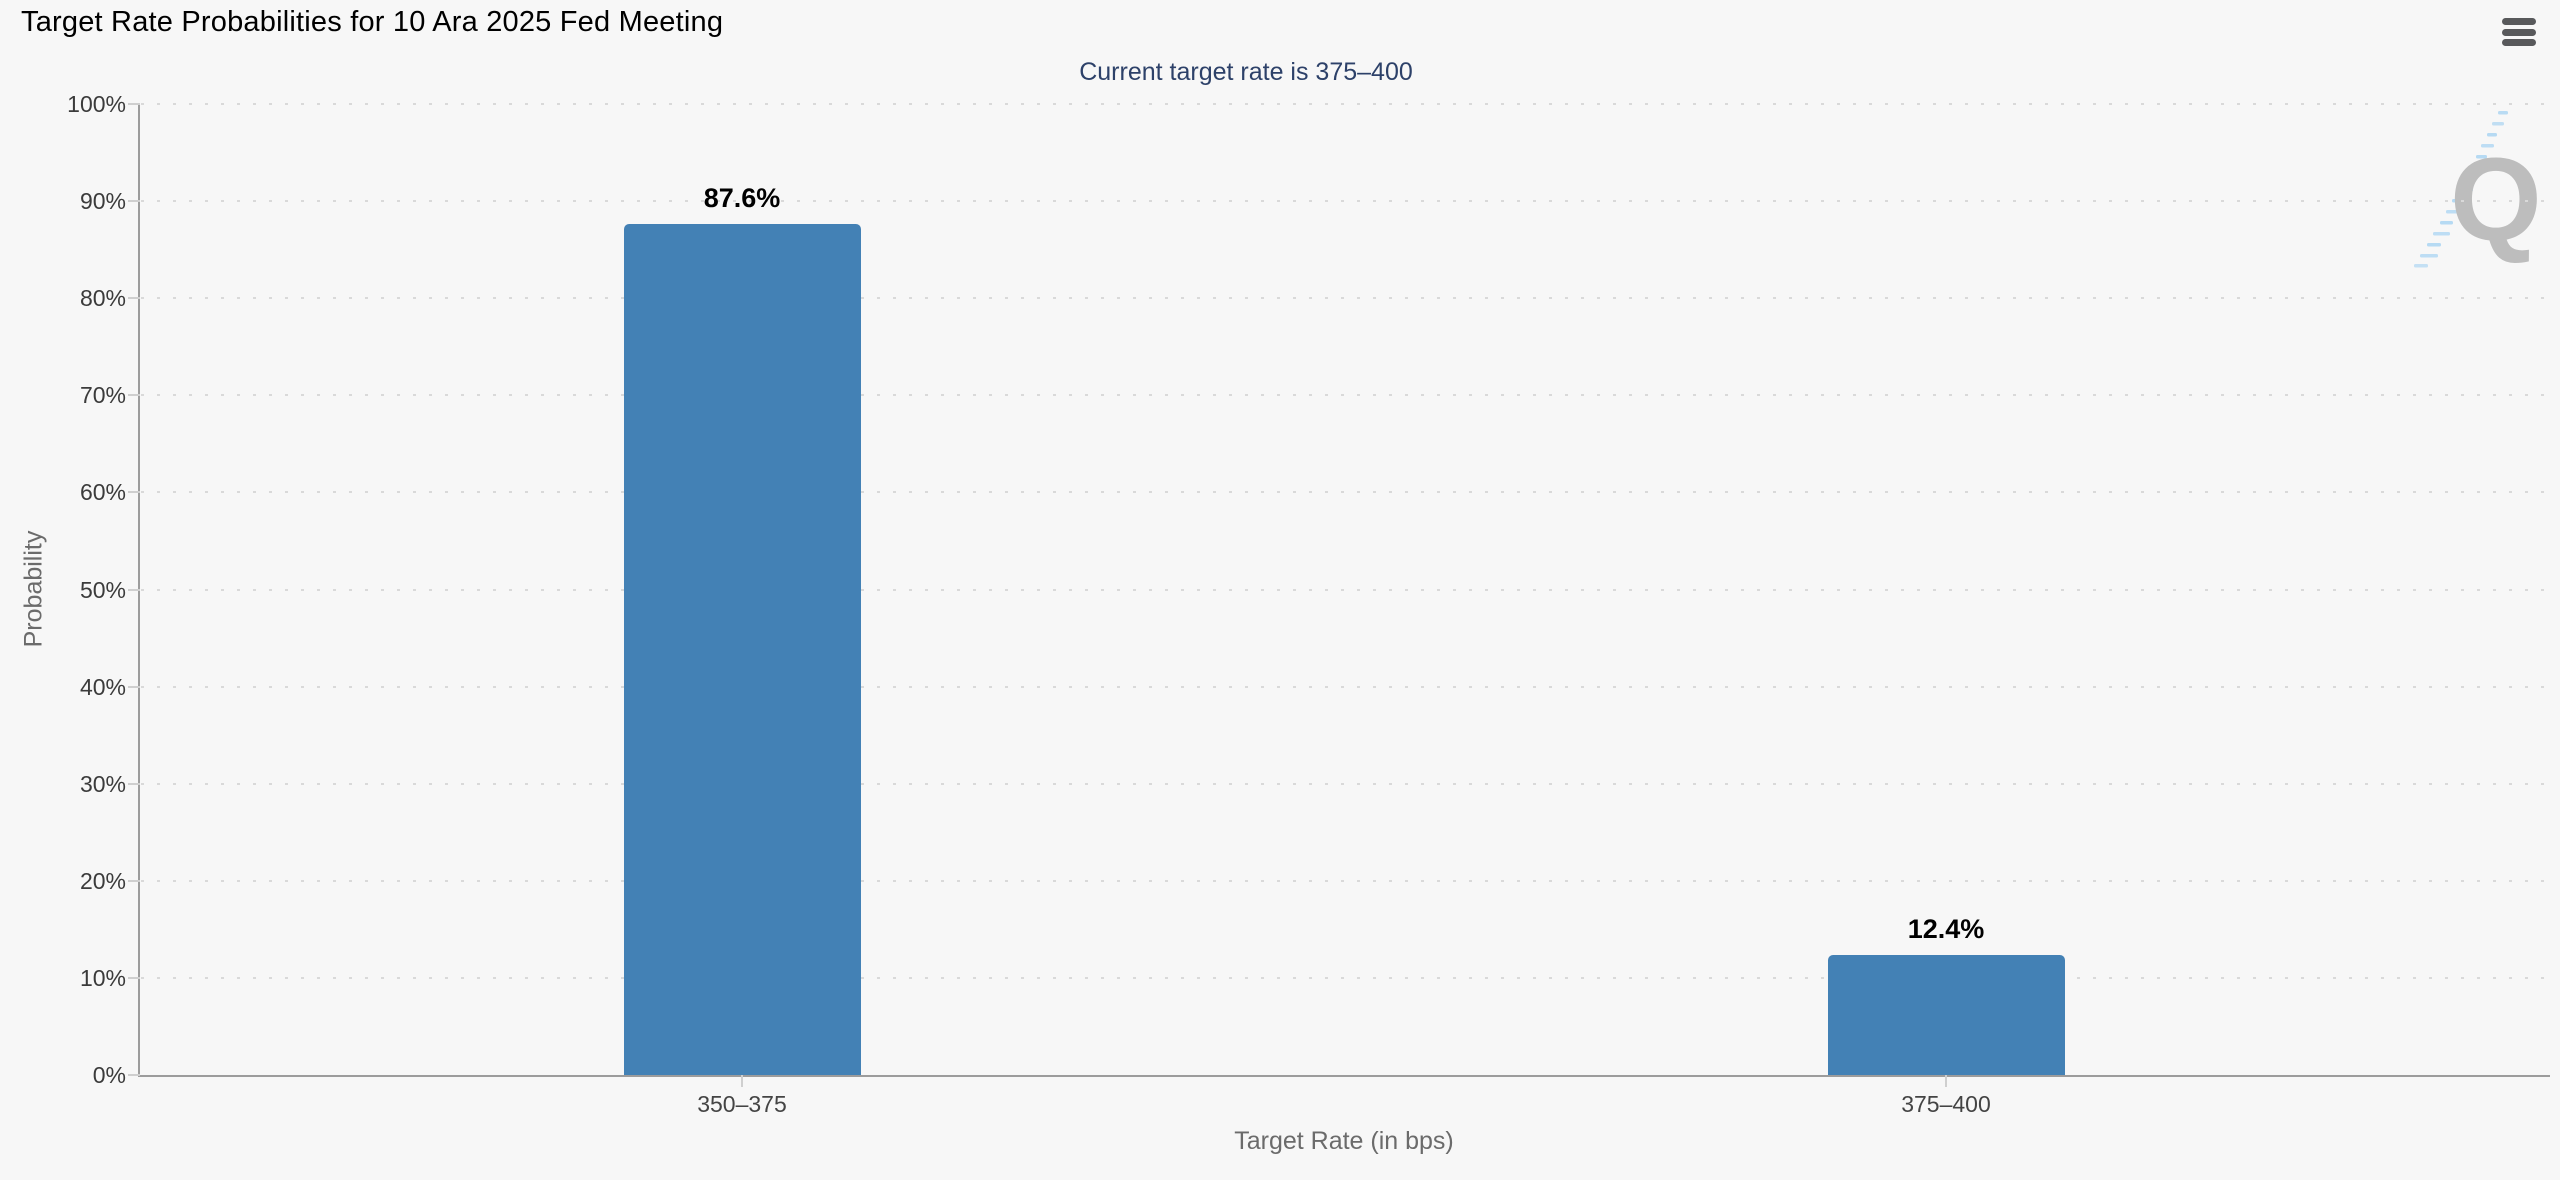 This screenshot has width=2560, height=1180. What do you see at coordinates (102, 589) in the screenshot?
I see `y-axis-label-50: 50%` at bounding box center [102, 589].